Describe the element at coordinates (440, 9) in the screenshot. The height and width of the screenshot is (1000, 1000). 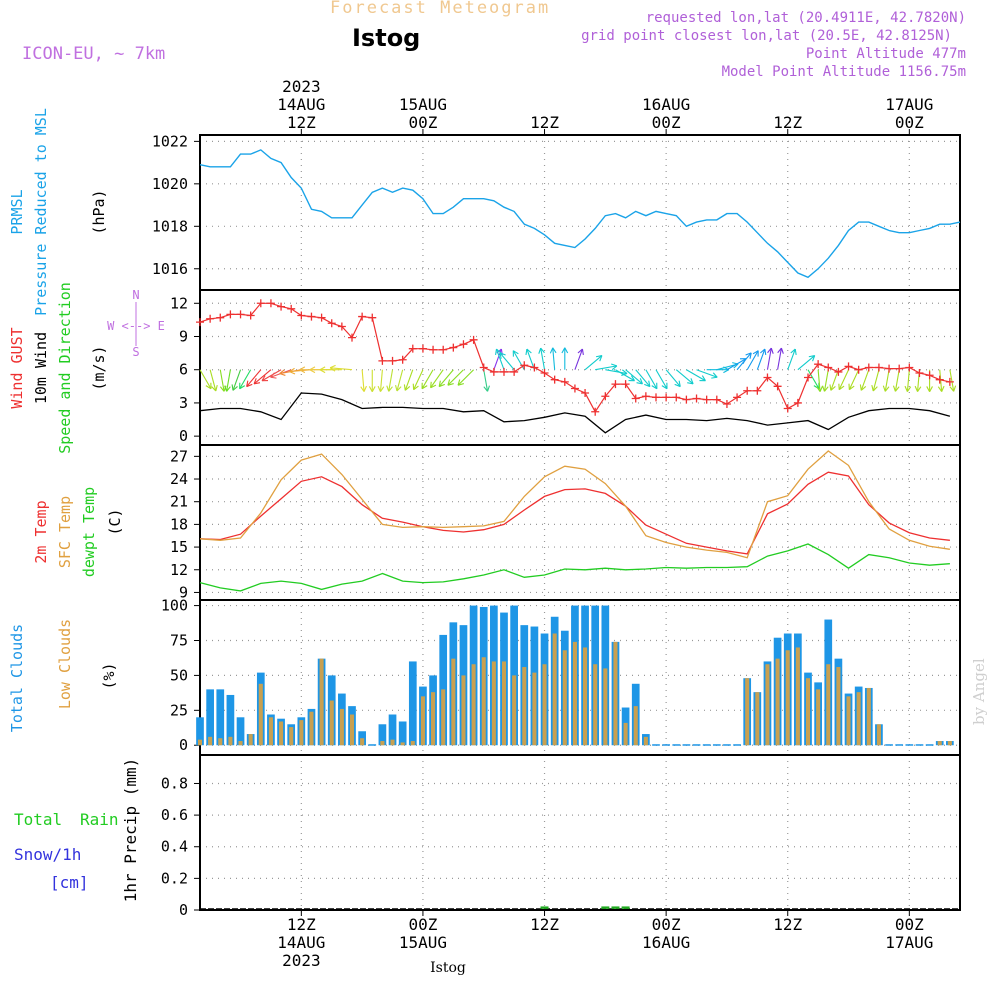
I see `meteogram-title: Forecast Meteogram` at that location.